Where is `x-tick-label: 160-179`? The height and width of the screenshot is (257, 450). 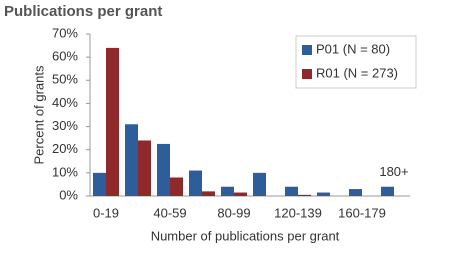
x-tick-label: 160-179 is located at coordinates (362, 212).